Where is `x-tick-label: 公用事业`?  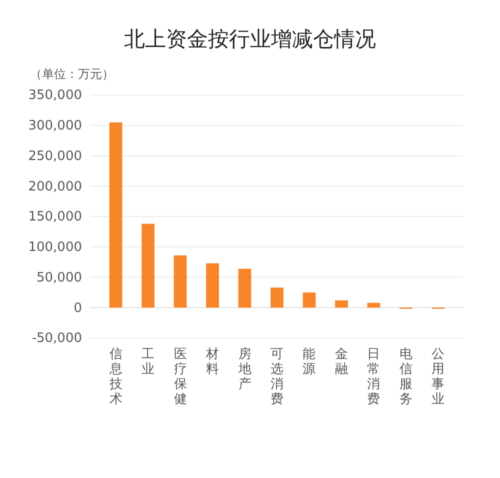
x-tick-label: 公用事业 is located at coordinates (438, 377).